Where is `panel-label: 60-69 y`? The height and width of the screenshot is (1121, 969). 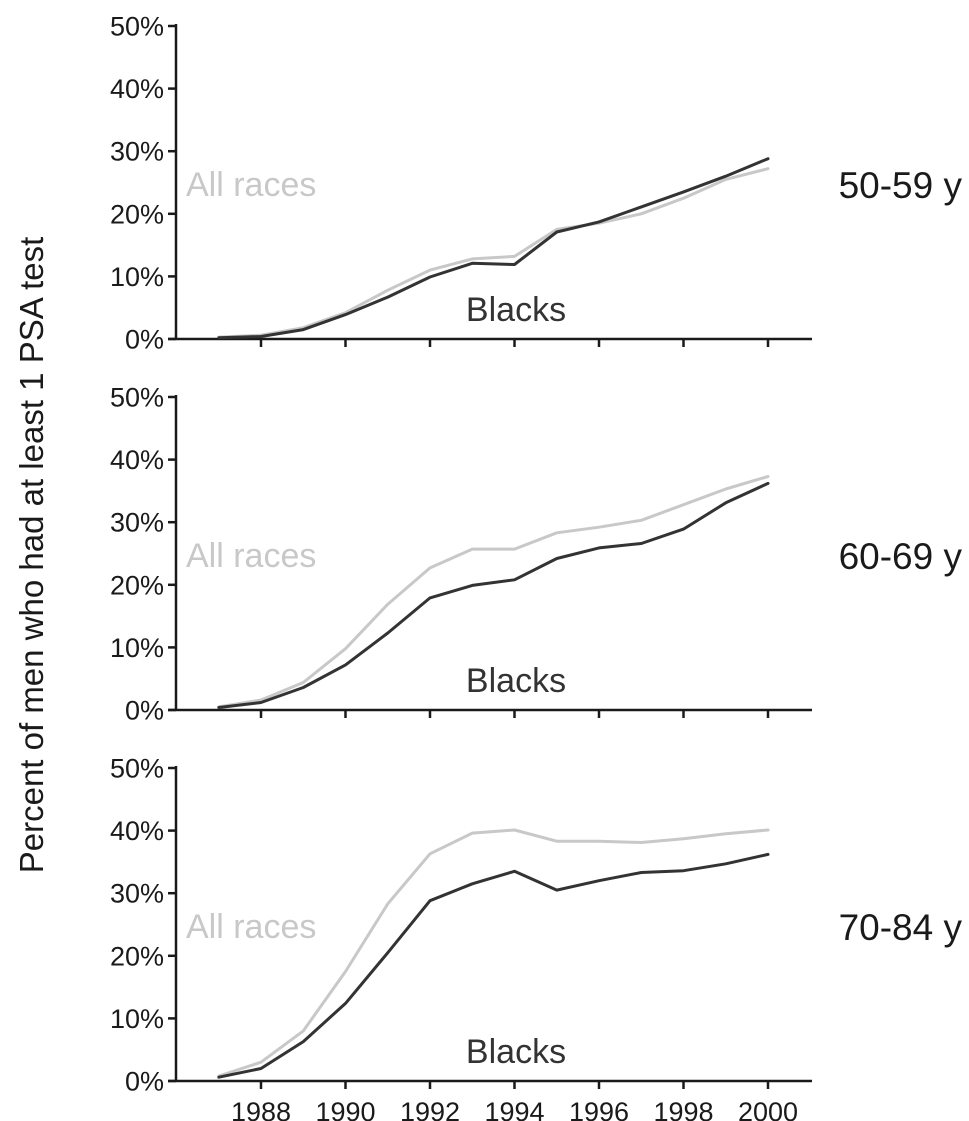 panel-label: 60-69 y is located at coordinates (901, 556).